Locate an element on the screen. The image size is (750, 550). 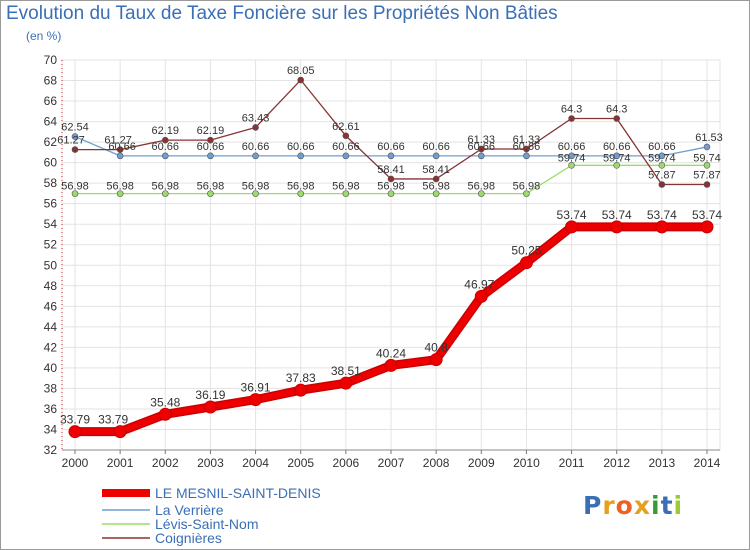
x-tick-label: 2003 is located at coordinates (210, 463).